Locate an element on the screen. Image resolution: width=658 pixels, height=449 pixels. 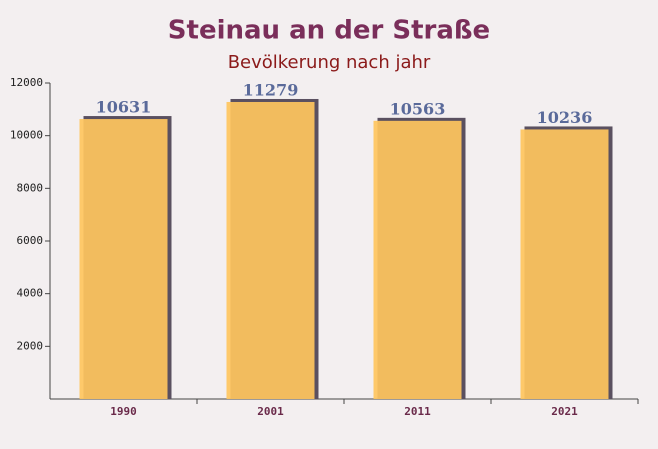
x-tick-label: 2001 is located at coordinates (270, 411).